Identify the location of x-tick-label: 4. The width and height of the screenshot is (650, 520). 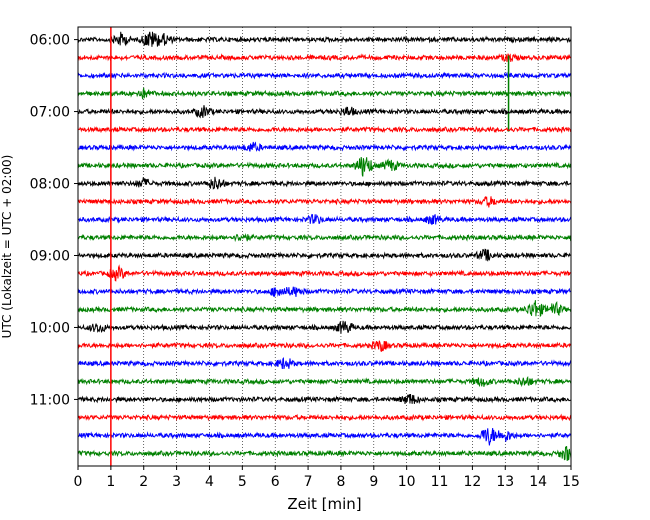
(209, 482).